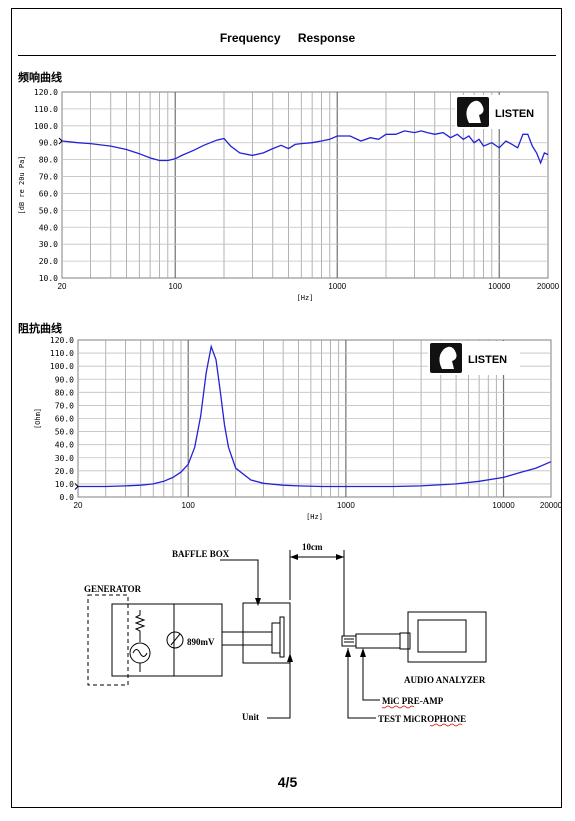 The height and width of the screenshot is (821, 575). What do you see at coordinates (287, 38) in the screenshot?
I see `page-title: Frequency Response` at bounding box center [287, 38].